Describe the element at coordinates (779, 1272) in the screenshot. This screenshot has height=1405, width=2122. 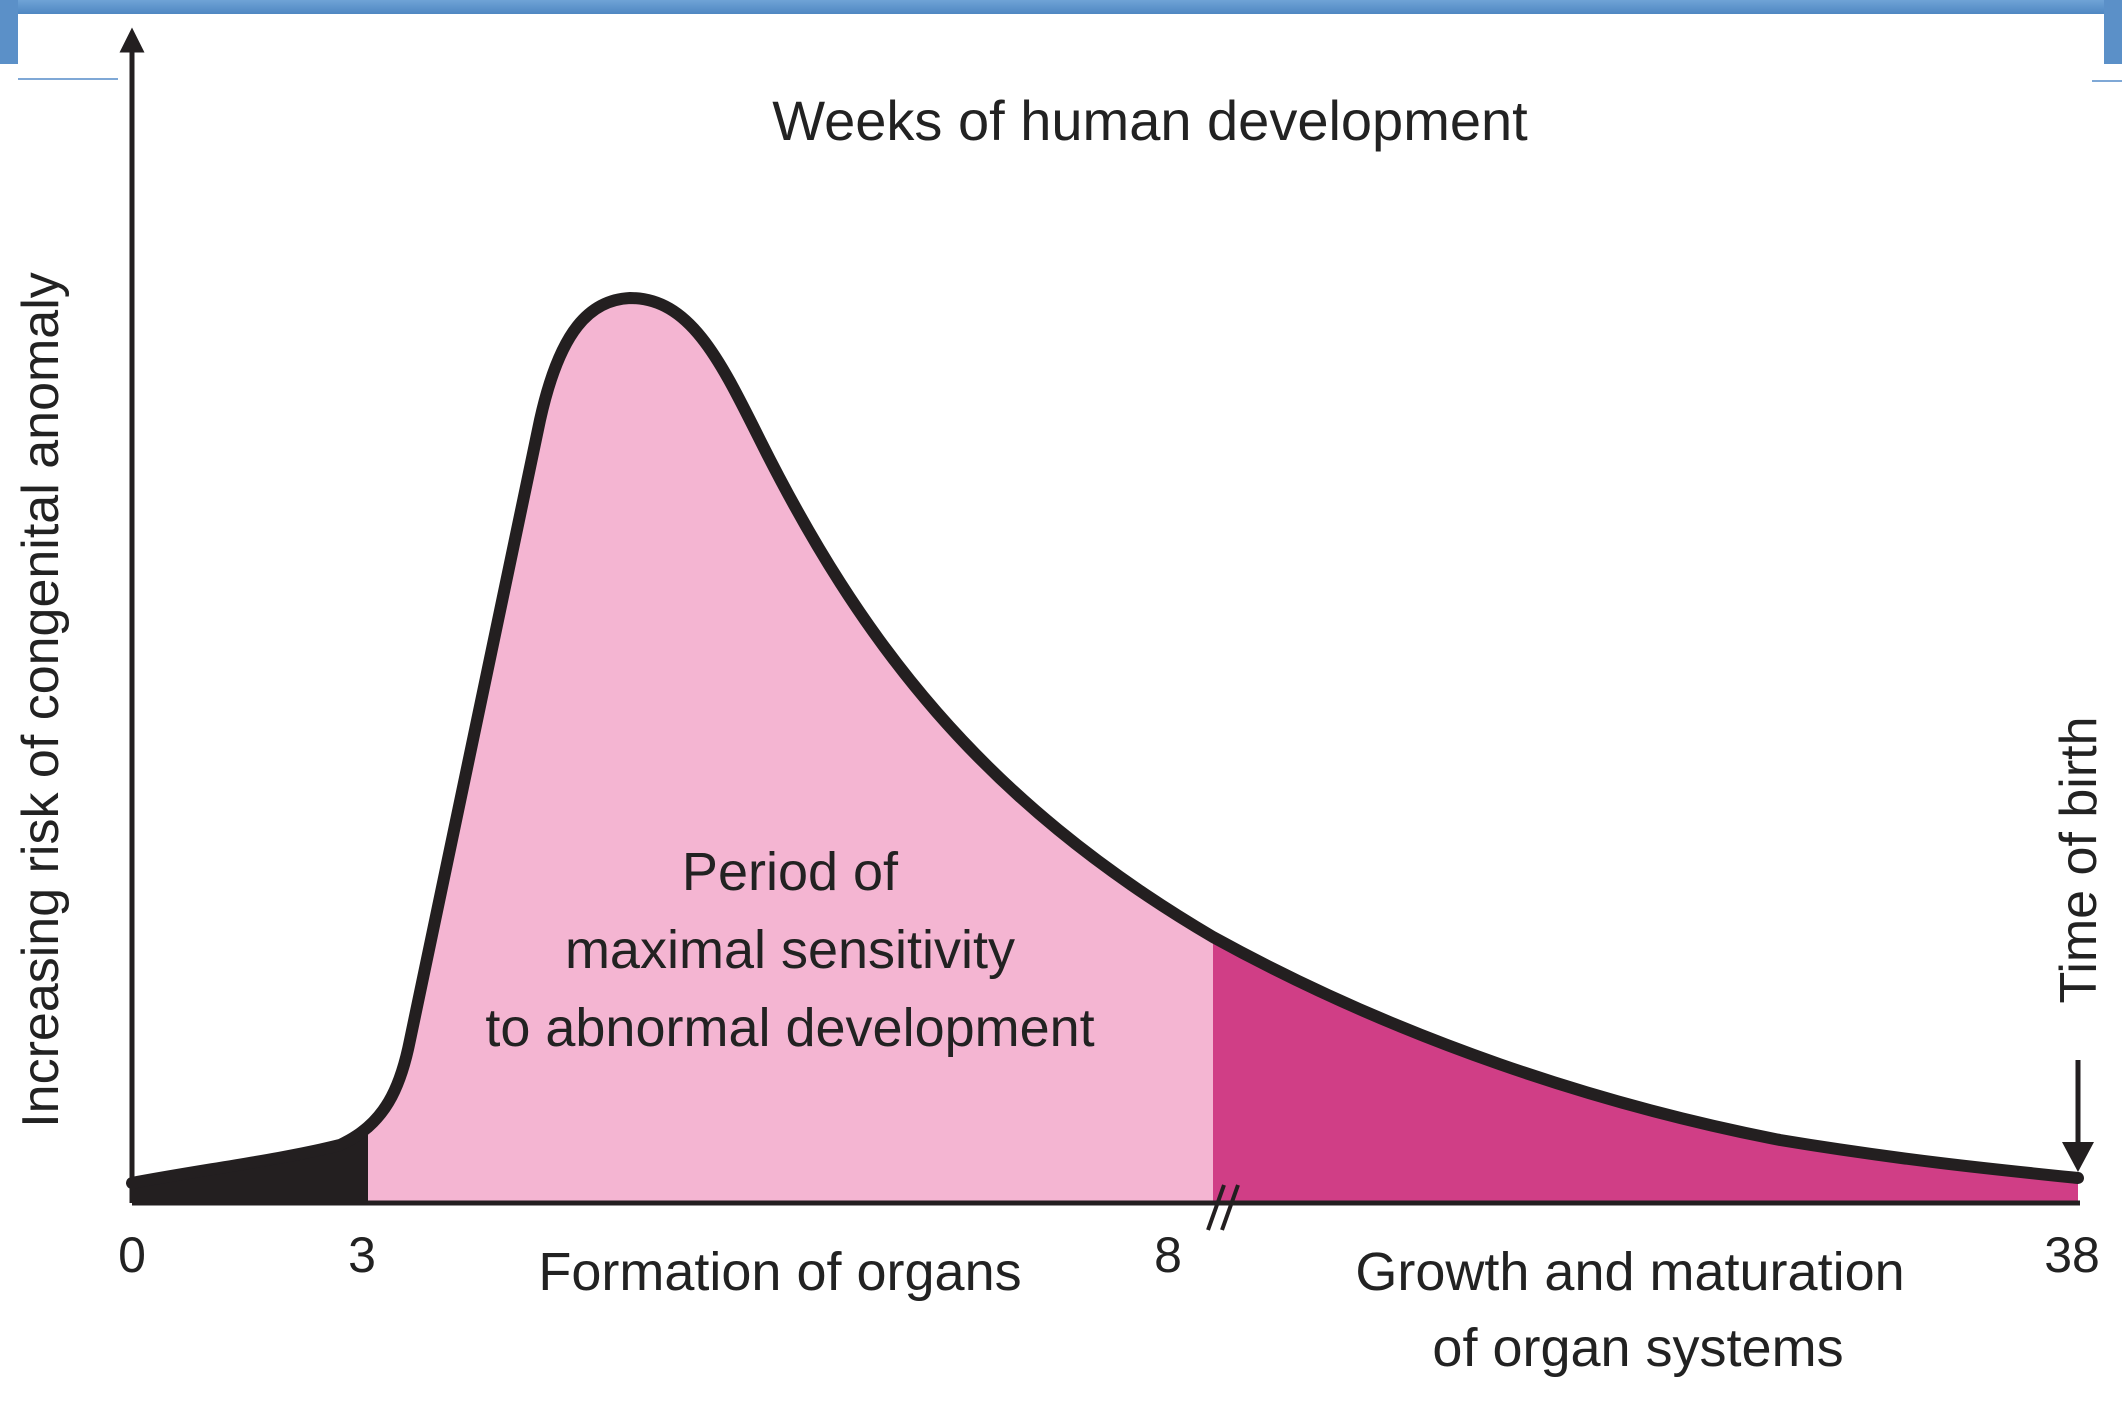
I see `formation-label: Formation of organs` at that location.